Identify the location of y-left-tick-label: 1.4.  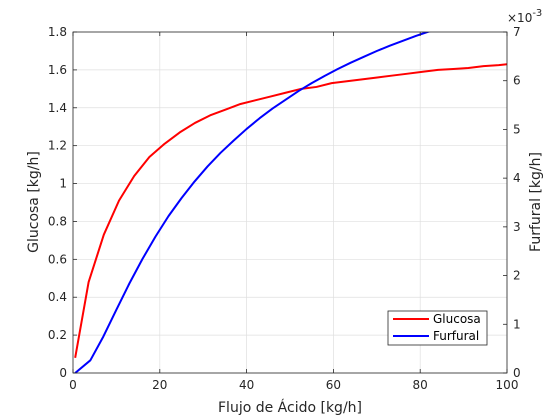
(57, 108).